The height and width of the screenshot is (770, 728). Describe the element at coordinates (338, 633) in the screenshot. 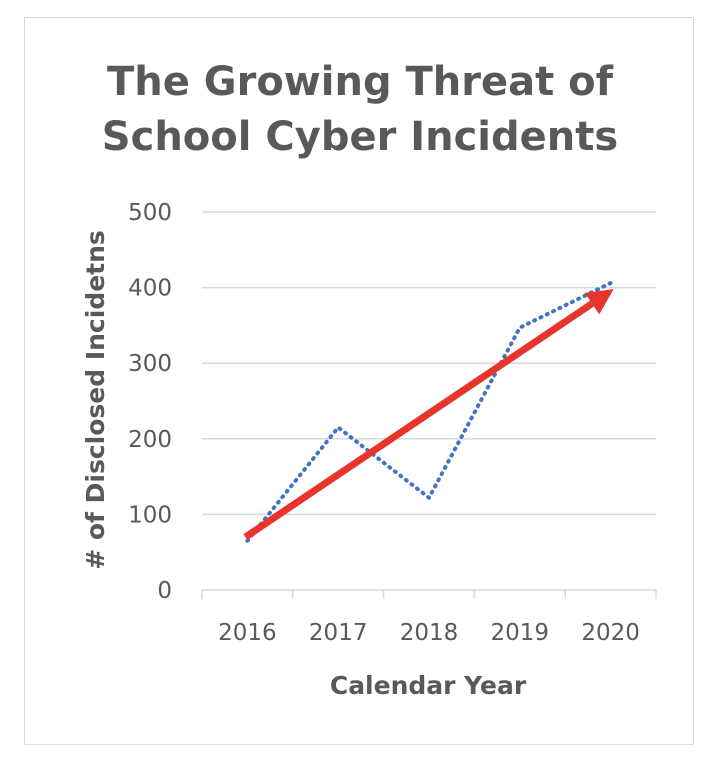

I see `x-tick-label: 2017` at that location.